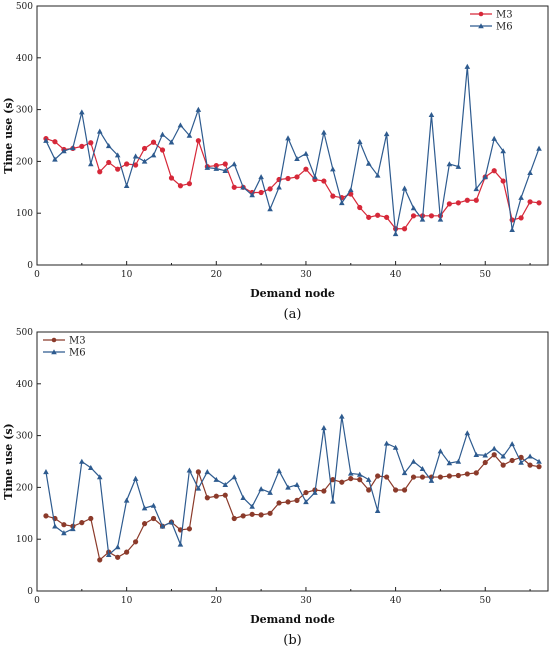 Image resolution: width=550 pixels, height=651 pixels. What do you see at coordinates (24, 333) in the screenshot?
I see `y-tick-label: 500` at bounding box center [24, 333].